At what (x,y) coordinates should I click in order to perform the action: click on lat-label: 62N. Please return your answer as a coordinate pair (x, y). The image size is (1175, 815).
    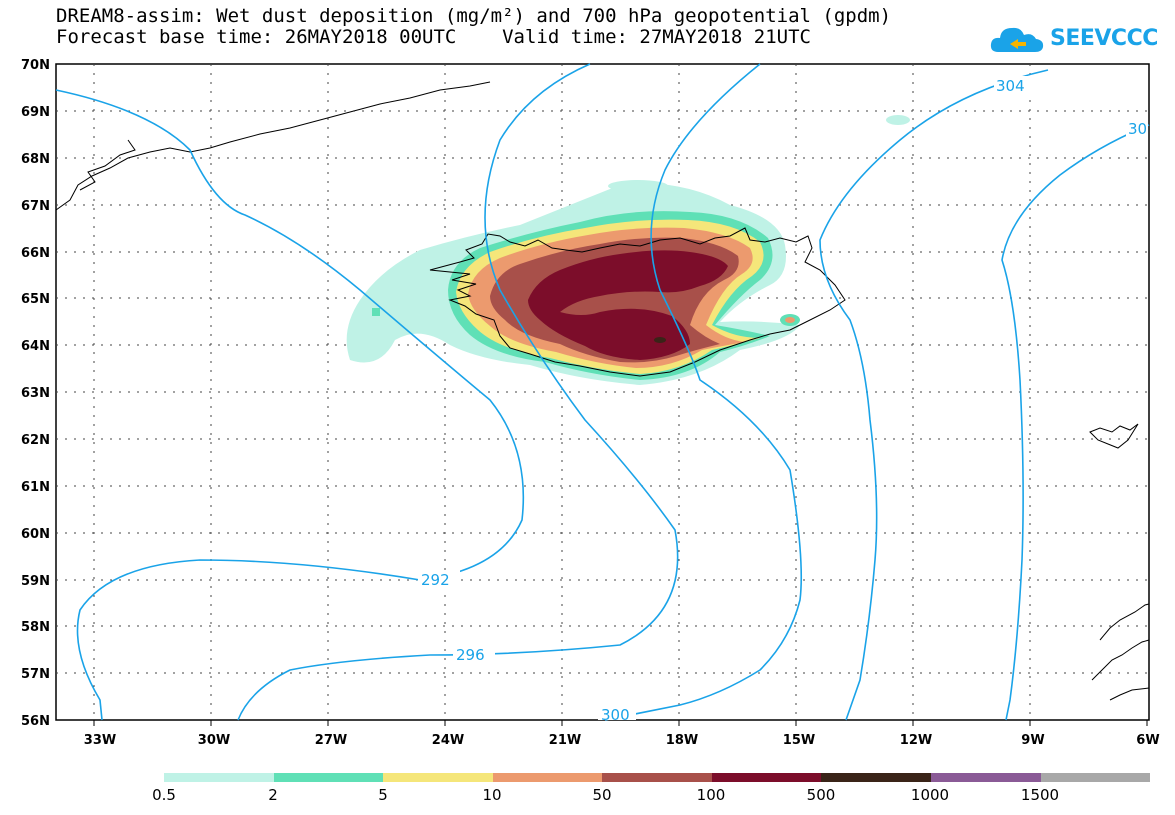
    Looking at the image, I should click on (35, 440).